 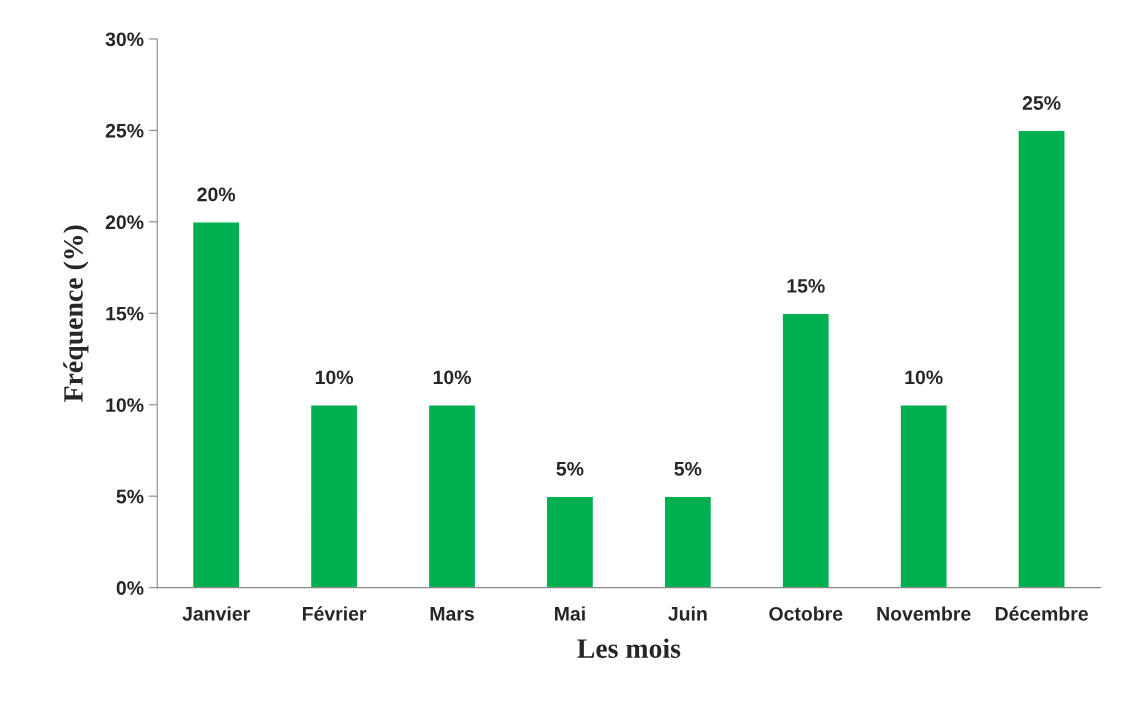 What do you see at coordinates (570, 613) in the screenshot?
I see `x-tick-label: Mai` at bounding box center [570, 613].